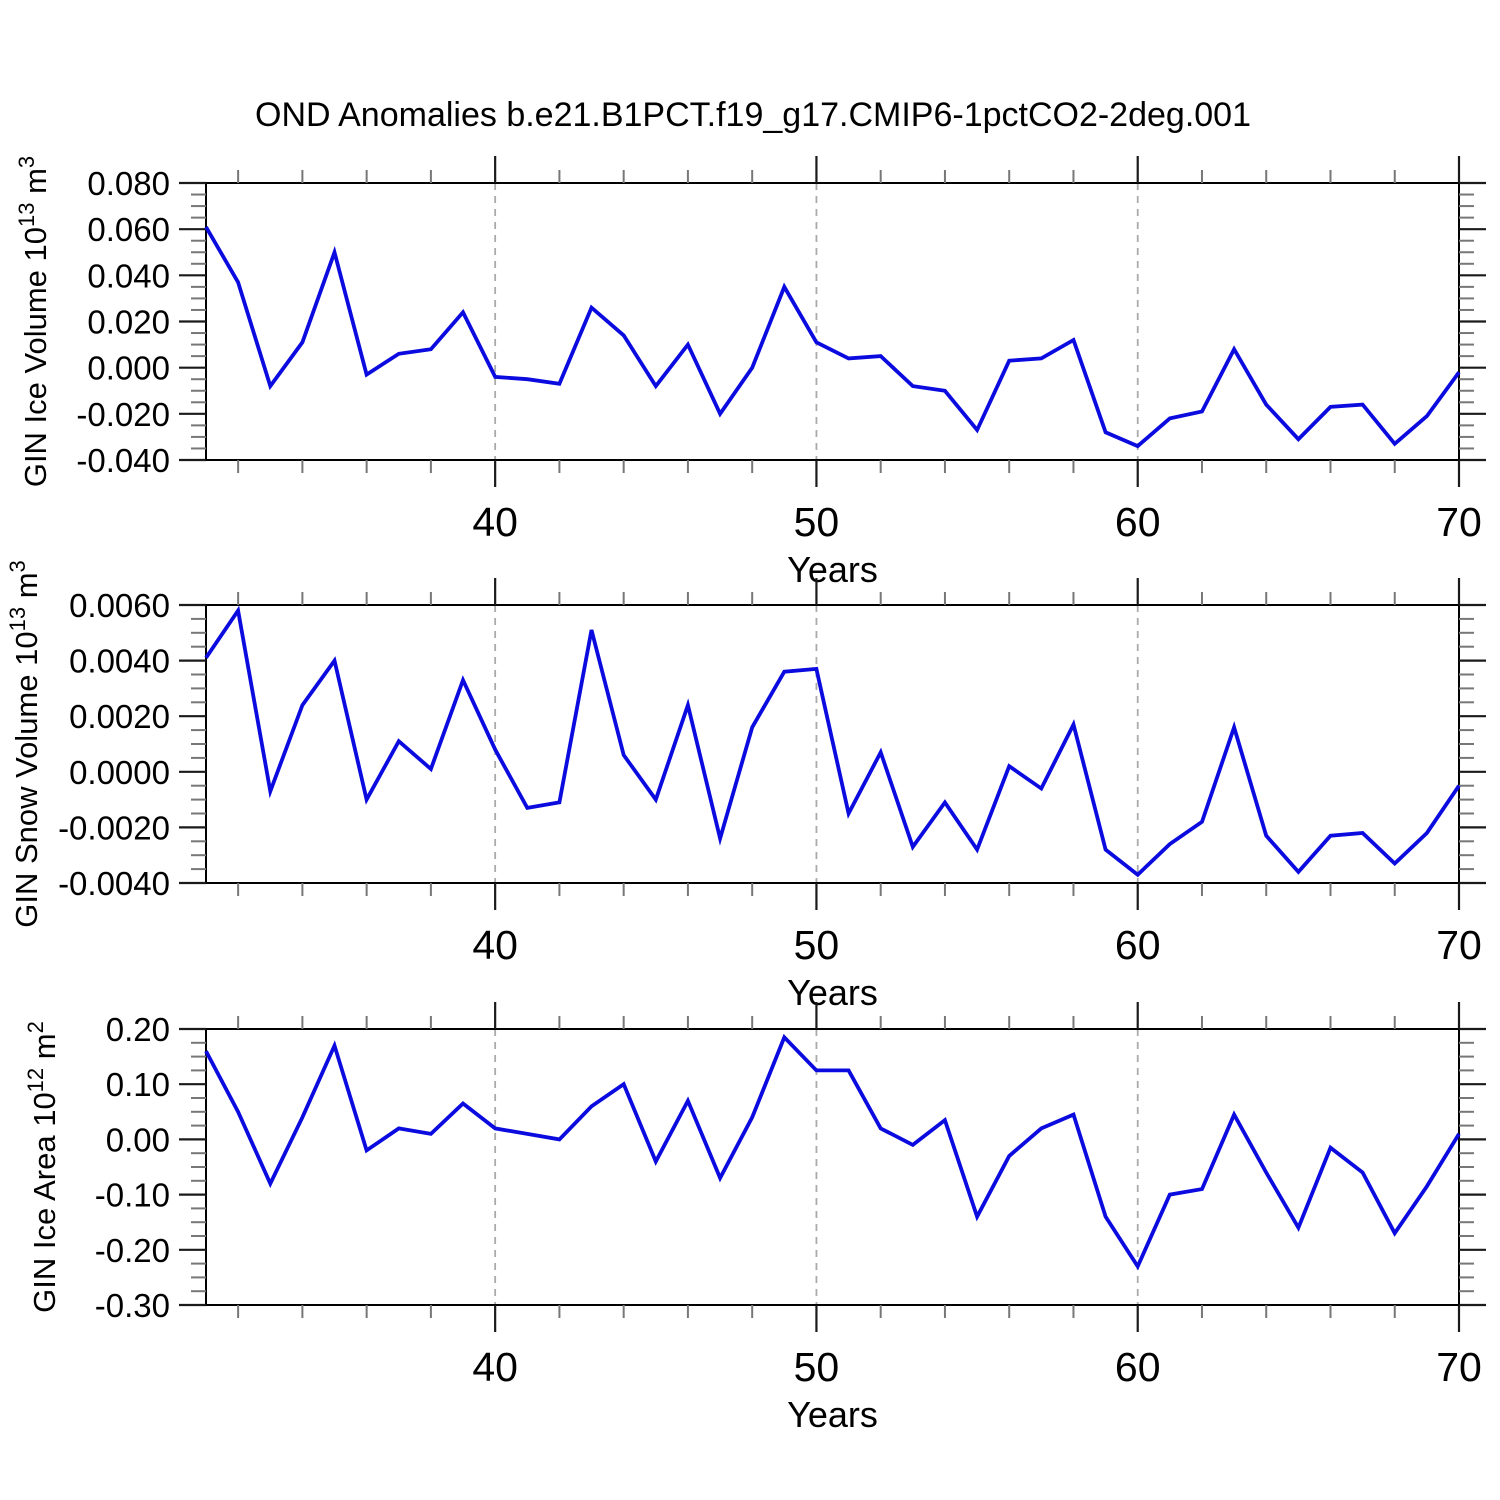 The width and height of the screenshot is (1500, 1500). What do you see at coordinates (119, 661) in the screenshot?
I see `y-tick-label-0.0040: 0.0040` at bounding box center [119, 661].